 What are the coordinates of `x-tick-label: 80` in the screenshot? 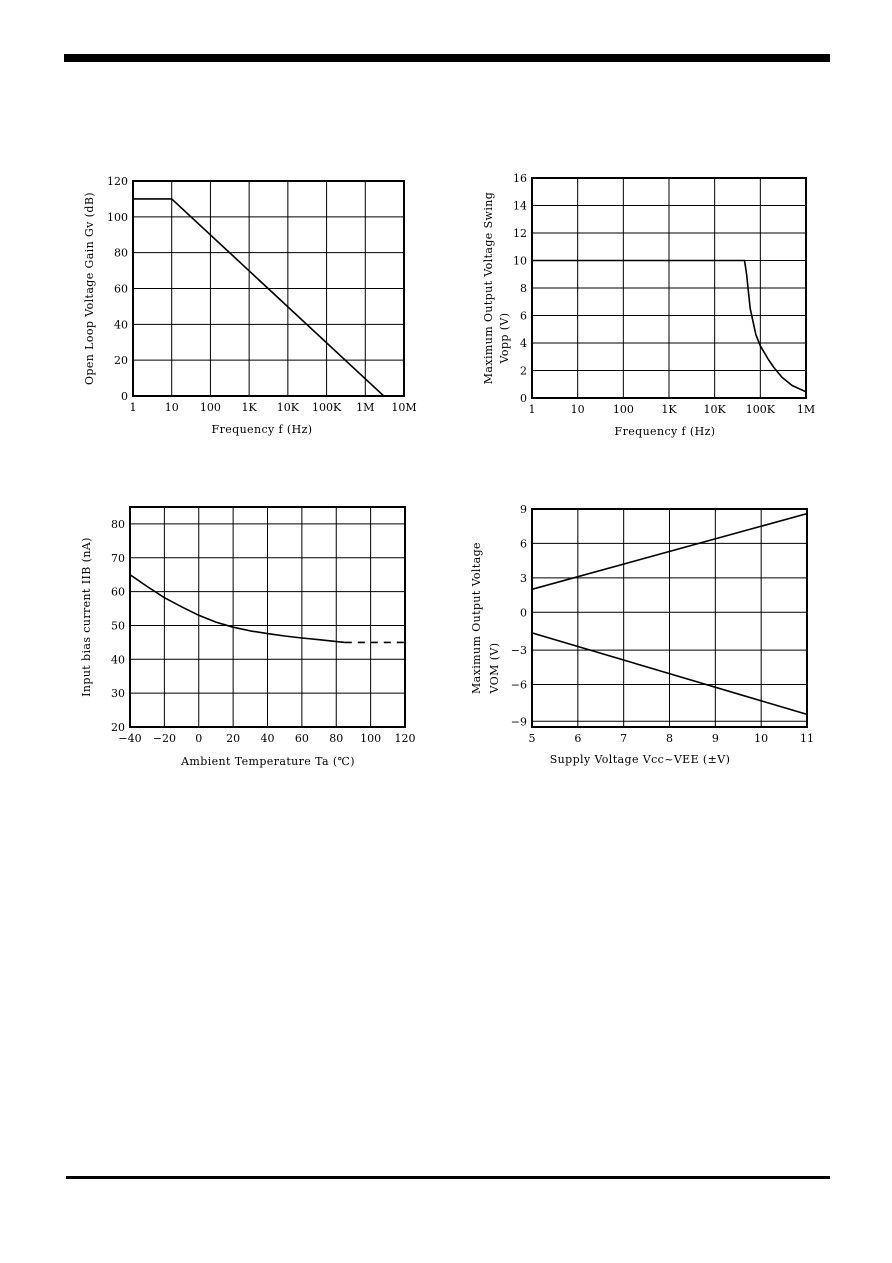 It's located at (336, 738).